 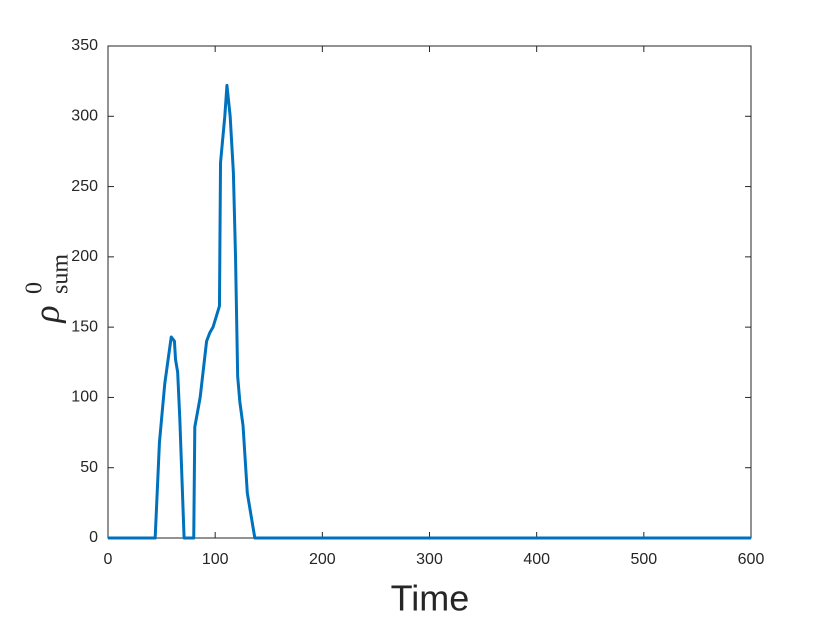 What do you see at coordinates (215, 559) in the screenshot?
I see `x-tick-label: 100` at bounding box center [215, 559].